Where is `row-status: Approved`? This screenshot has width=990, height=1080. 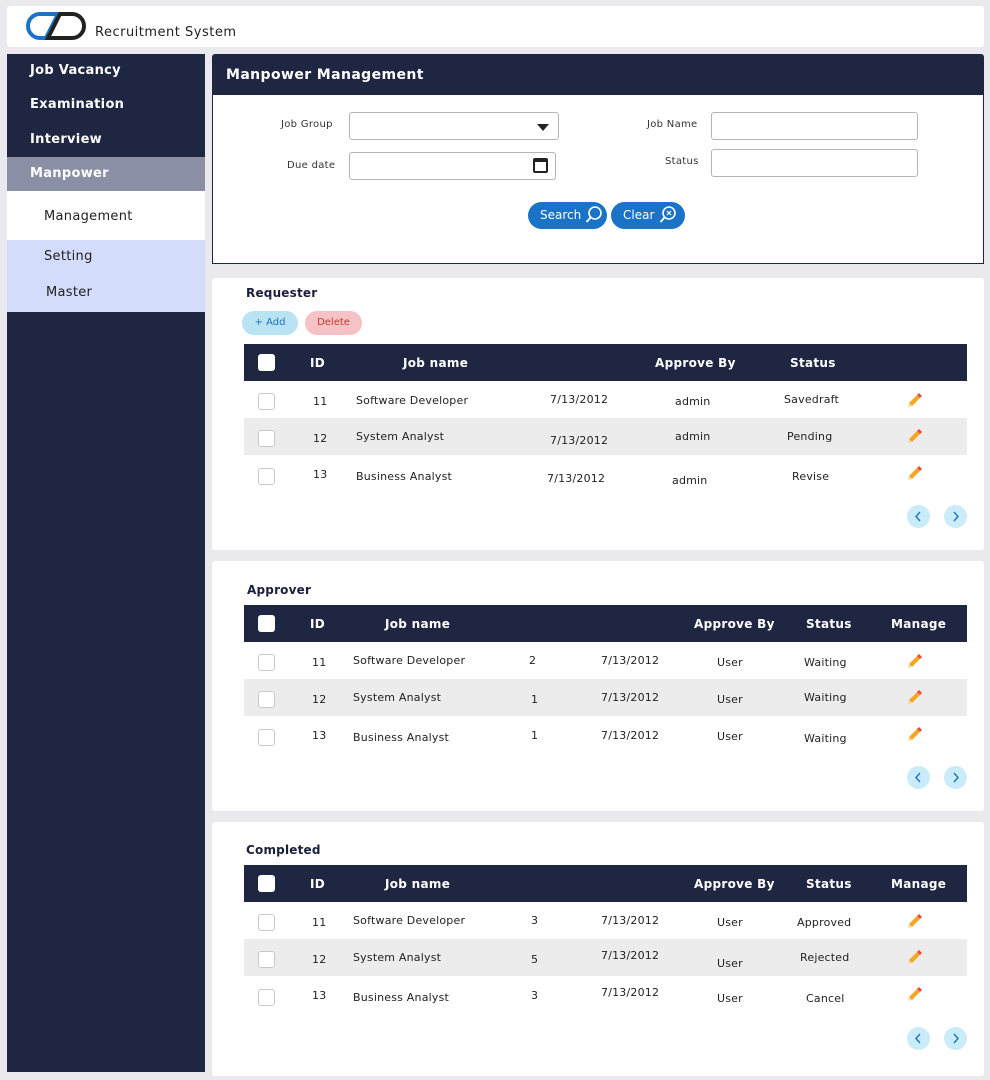 row-status: Approved is located at coordinates (824, 922).